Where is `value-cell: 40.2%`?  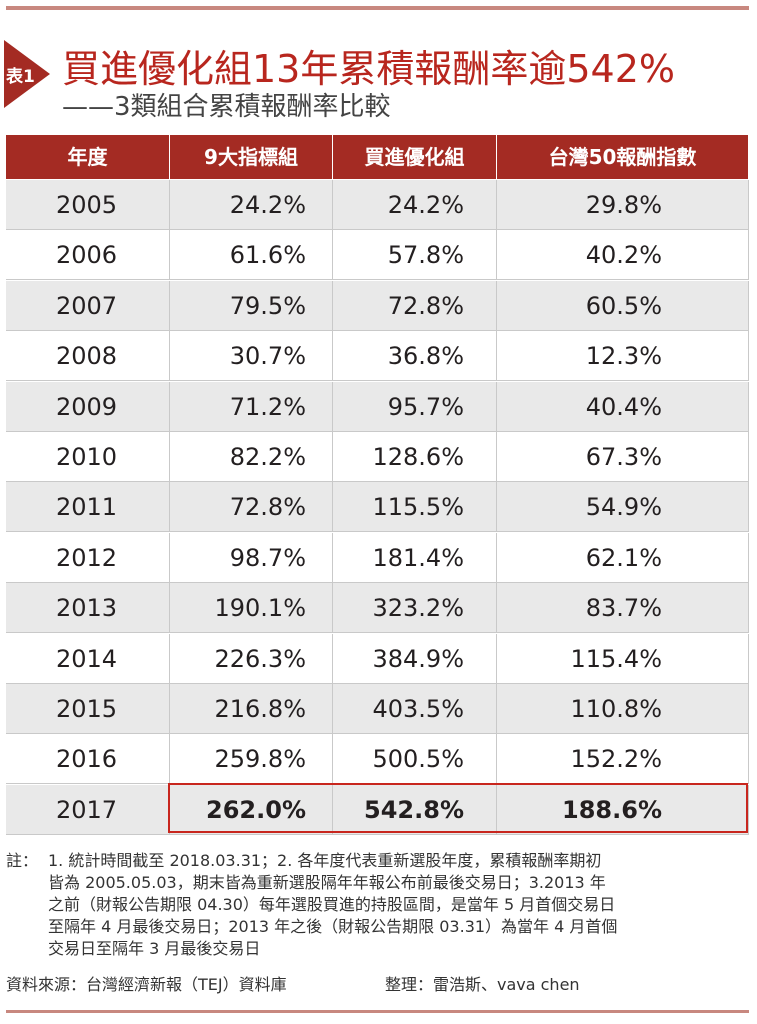
value-cell: 40.2% is located at coordinates (623, 255).